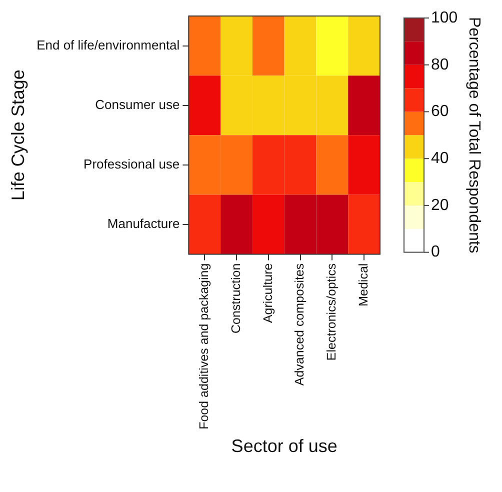 Image resolution: width=502 pixels, height=492 pixels. Describe the element at coordinates (137, 104) in the screenshot. I see `y-tick-label: Consumer use` at that location.